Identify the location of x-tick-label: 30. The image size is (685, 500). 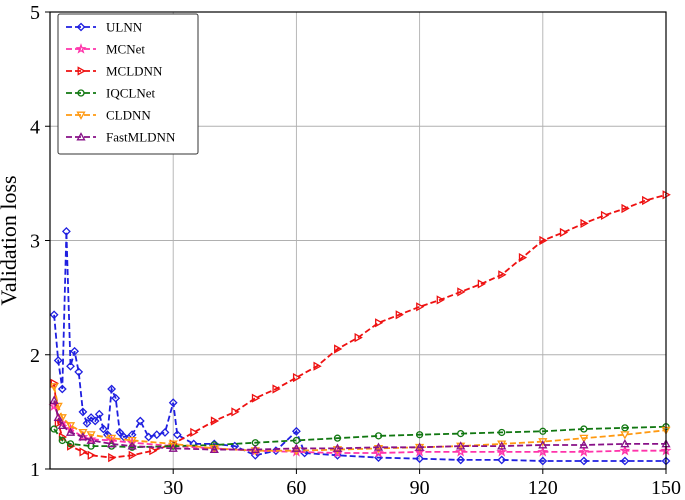
(173, 488).